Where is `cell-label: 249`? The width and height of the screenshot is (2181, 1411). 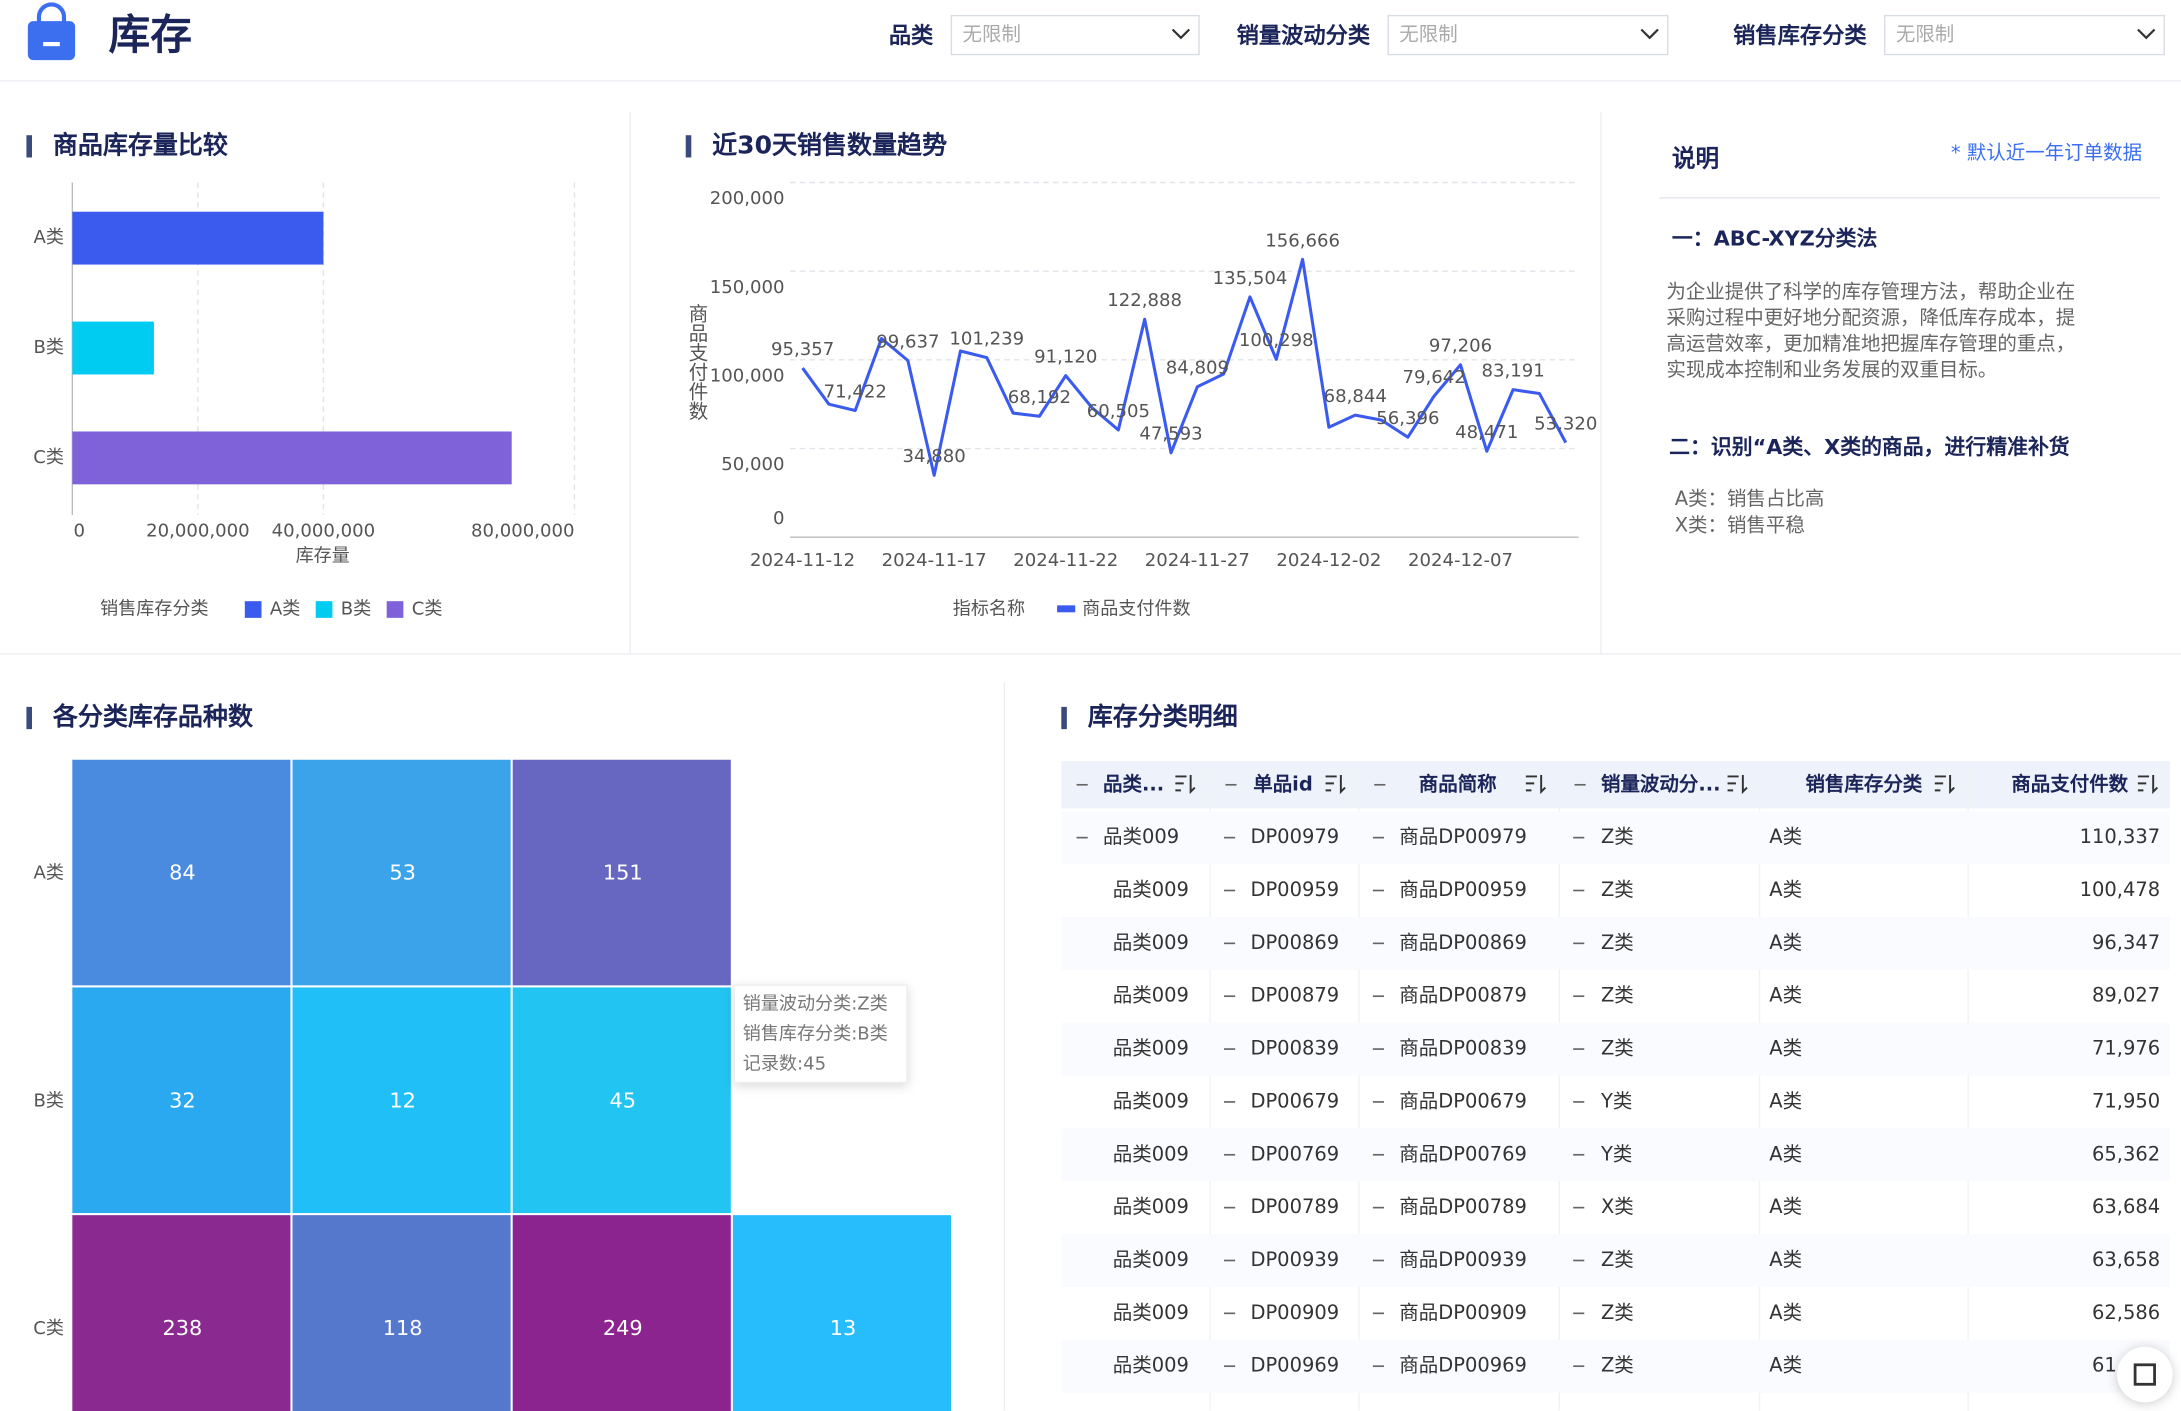 cell-label: 249 is located at coordinates (623, 1328).